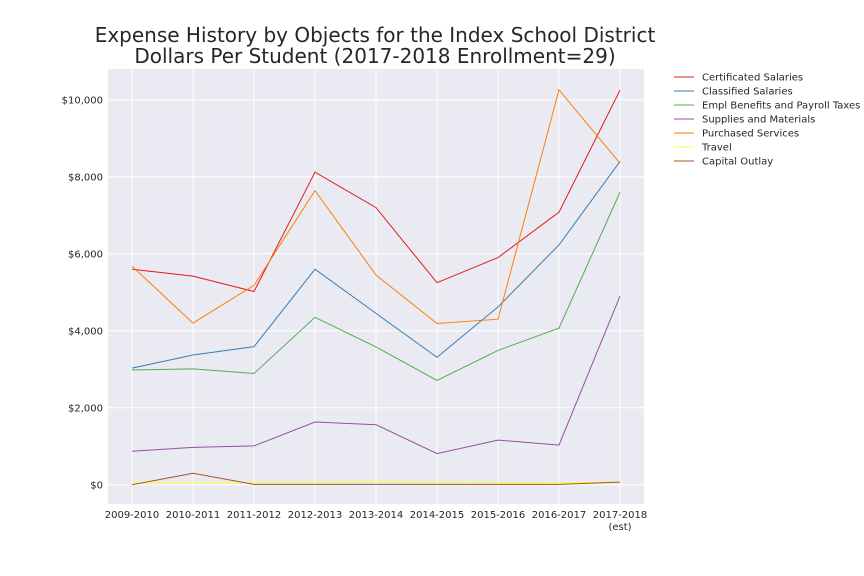 This screenshot has height=576, width=864. I want to click on y-tick-label: $8,000, so click(85, 177).